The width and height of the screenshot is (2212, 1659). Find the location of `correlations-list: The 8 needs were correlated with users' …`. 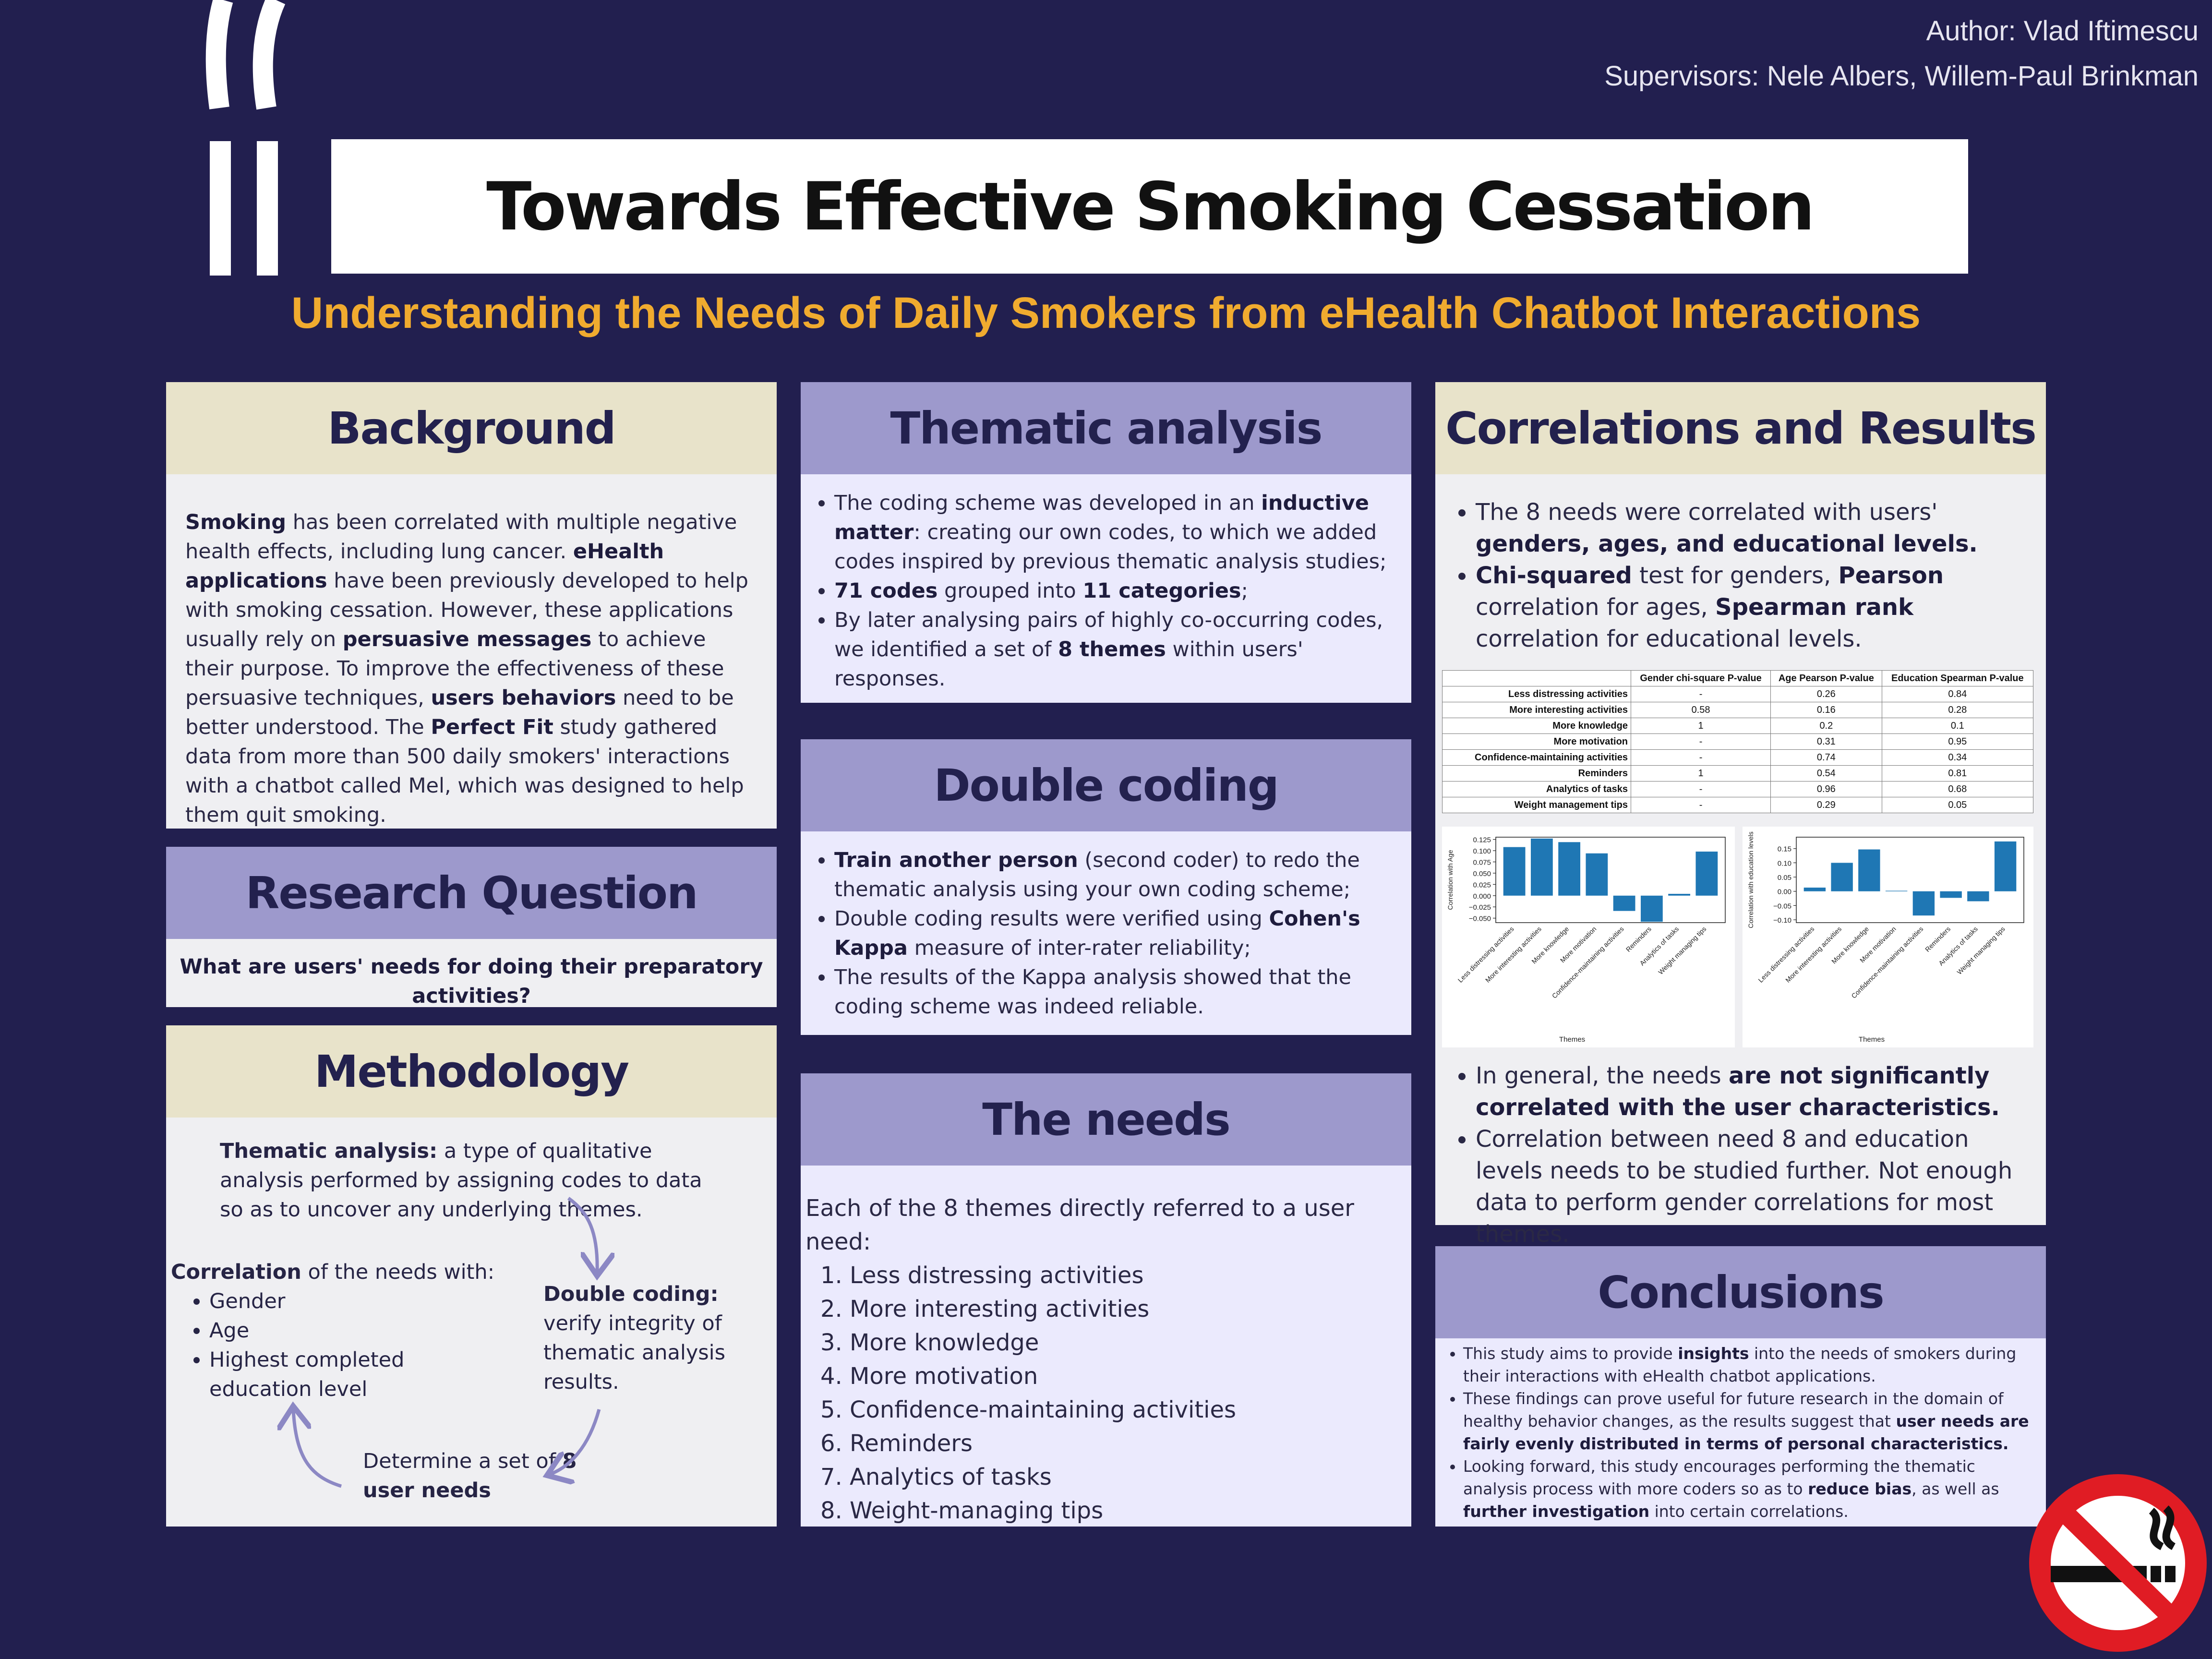

correlations-list: The 8 needs were correlated with users' … is located at coordinates (1739, 575).